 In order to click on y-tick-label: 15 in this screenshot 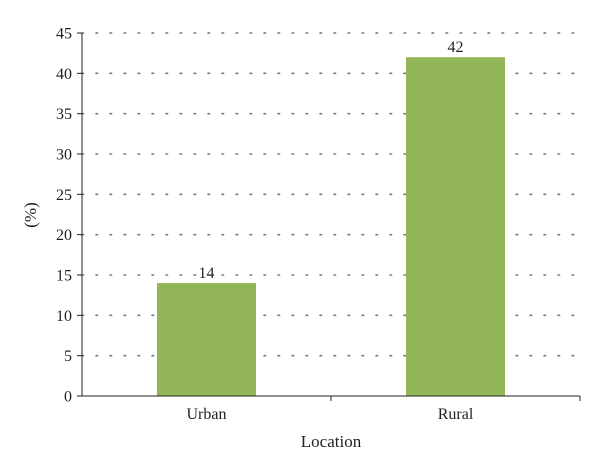, I will do `click(64, 276)`.